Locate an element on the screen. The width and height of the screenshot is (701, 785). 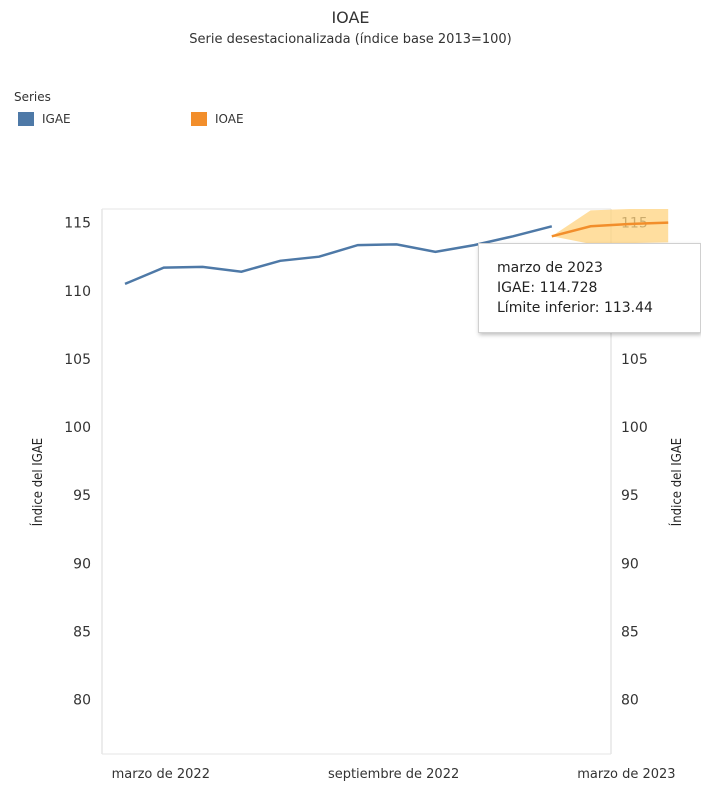
legend-item-igae: IGAE is located at coordinates (44, 119).